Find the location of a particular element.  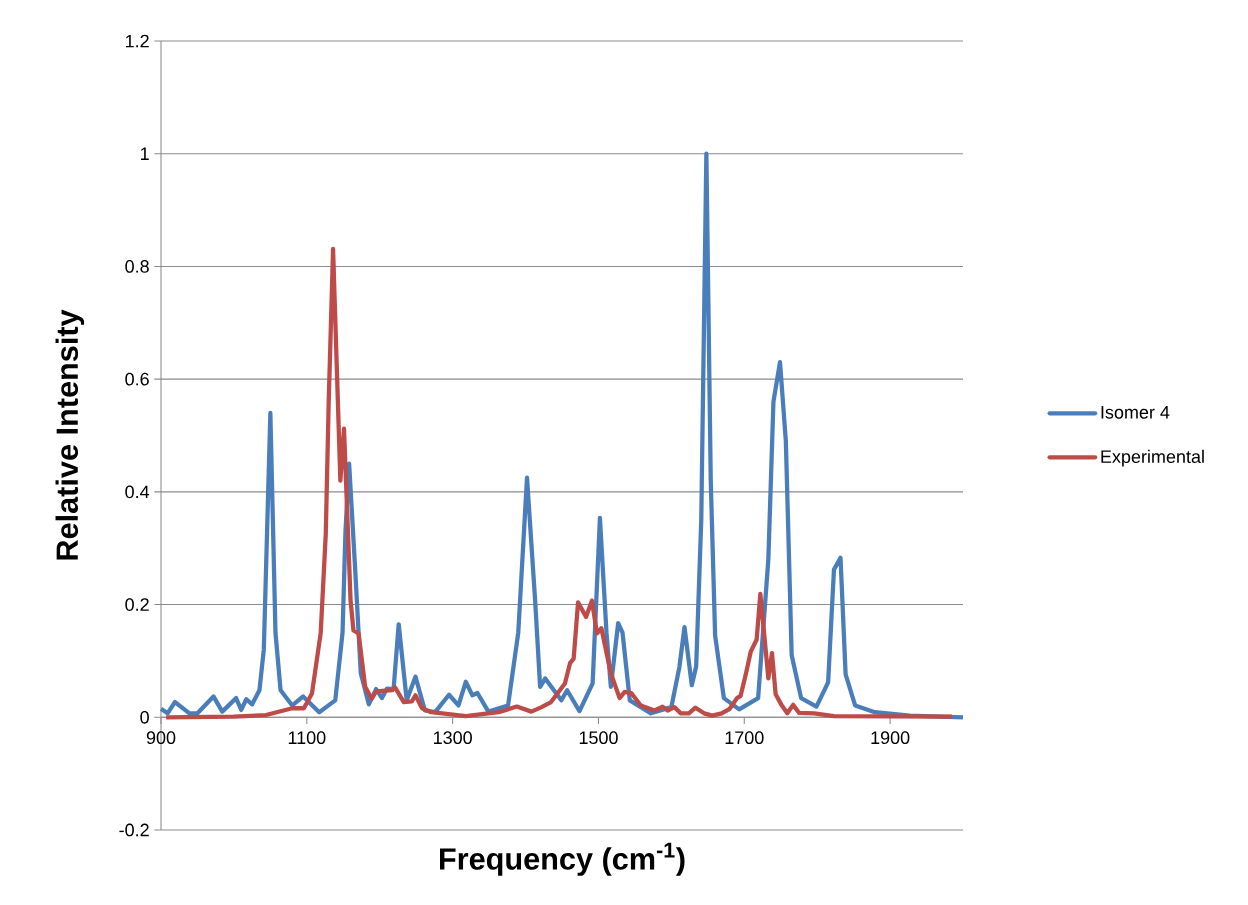

x-tick-label: 1900 is located at coordinates (890, 738).